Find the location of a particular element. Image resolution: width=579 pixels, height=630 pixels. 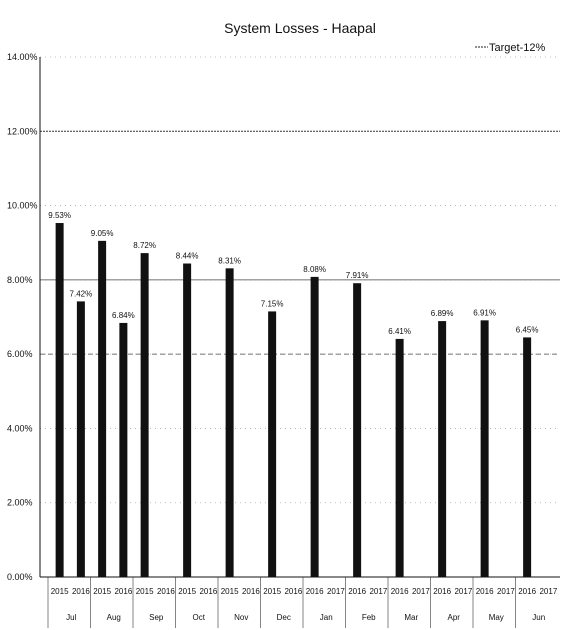

y-tick-label: 10.00% is located at coordinates (22, 206).